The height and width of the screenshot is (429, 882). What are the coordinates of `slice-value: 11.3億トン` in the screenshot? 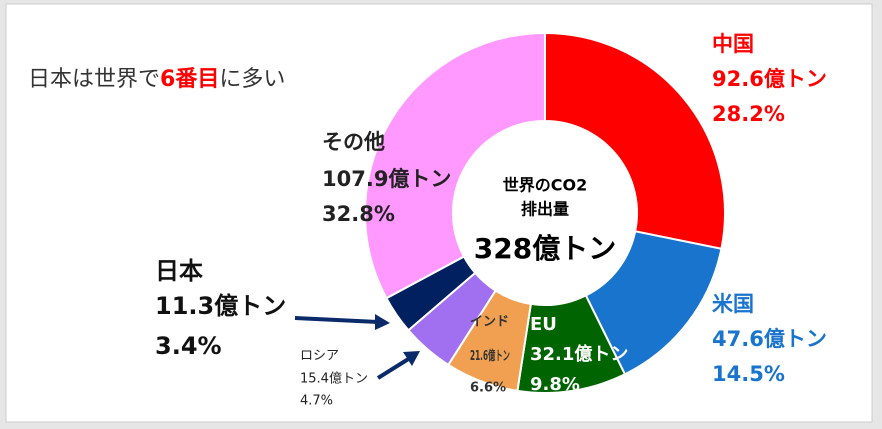 It's located at (220, 306).